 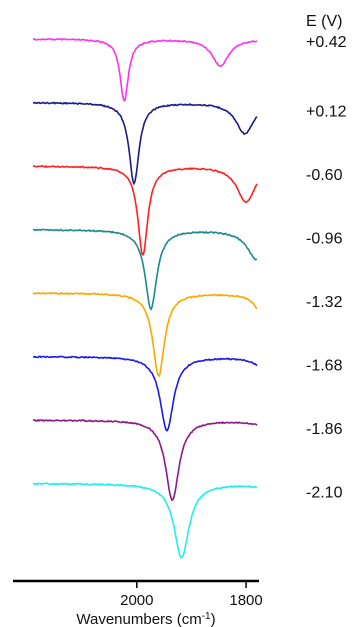 What do you see at coordinates (136, 600) in the screenshot?
I see `x-tick-label-2000: 2000` at bounding box center [136, 600].